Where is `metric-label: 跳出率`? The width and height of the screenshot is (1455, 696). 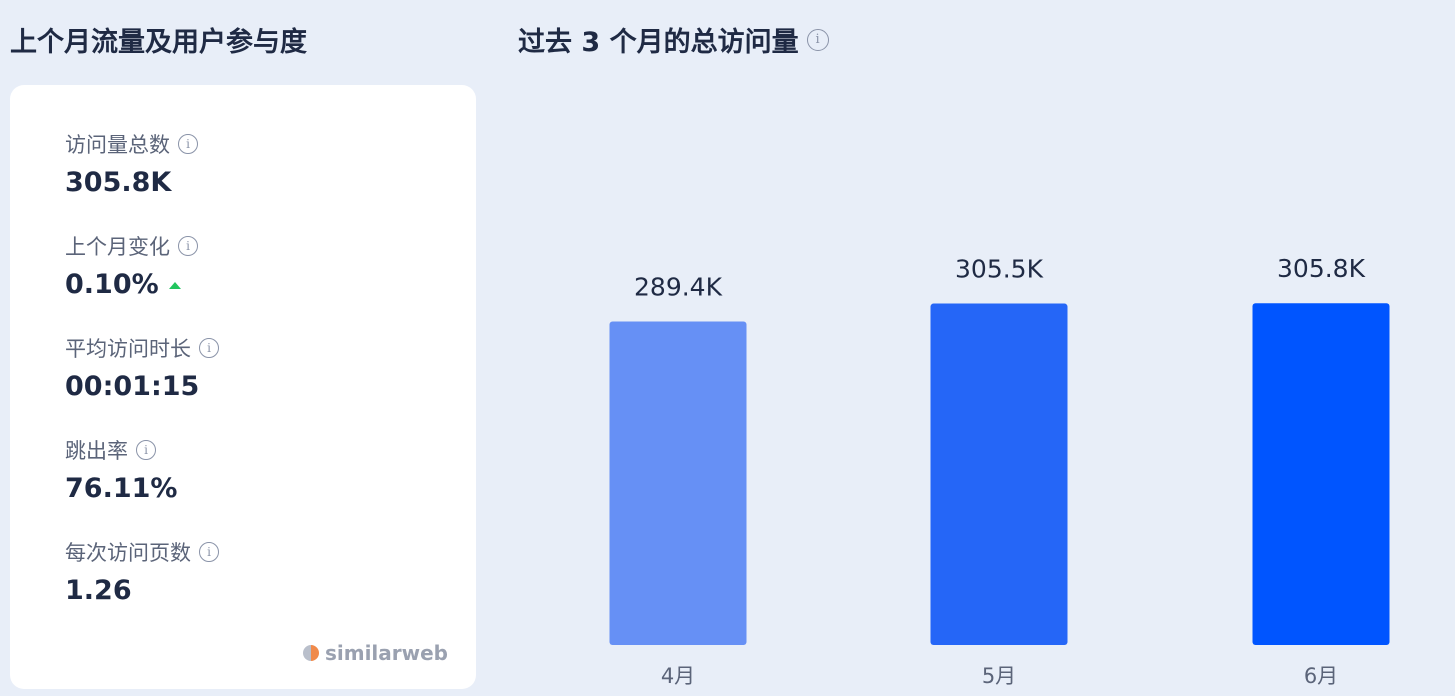 metric-label: 跳出率 is located at coordinates (96, 451).